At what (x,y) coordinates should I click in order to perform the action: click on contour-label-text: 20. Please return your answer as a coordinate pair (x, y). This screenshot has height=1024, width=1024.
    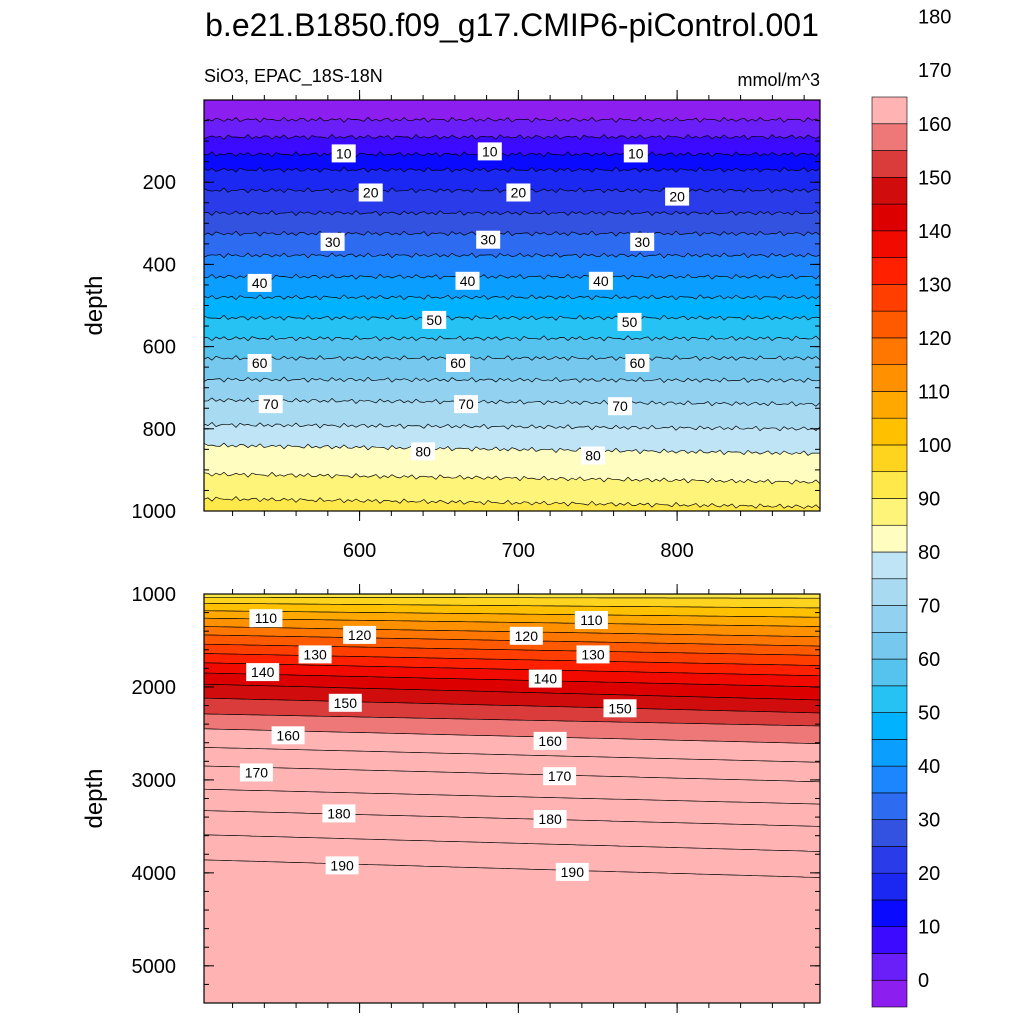
    Looking at the image, I should click on (519, 193).